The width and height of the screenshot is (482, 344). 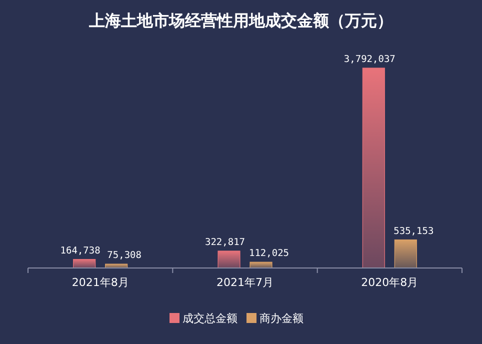 What do you see at coordinates (389, 282) in the screenshot?
I see `x-tick-label: 2020年8月` at bounding box center [389, 282].